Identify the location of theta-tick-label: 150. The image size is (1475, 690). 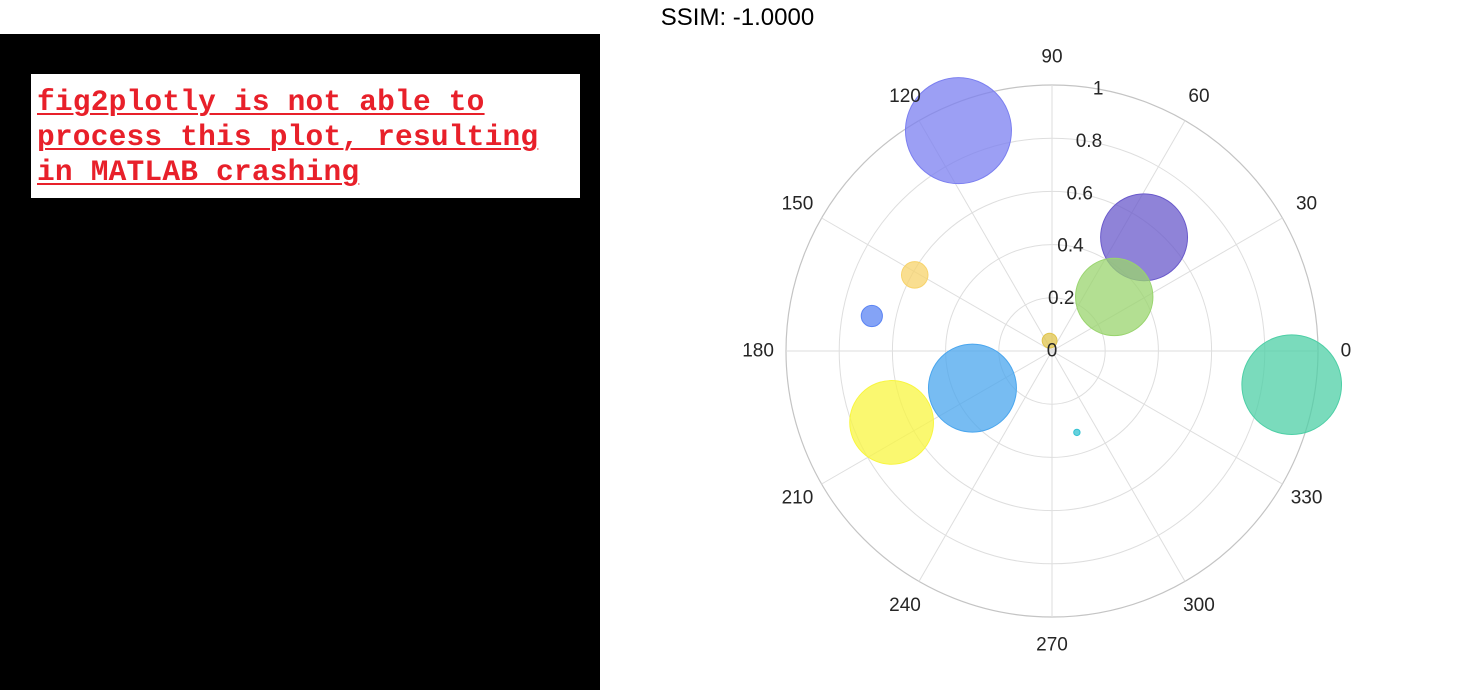
(798, 204).